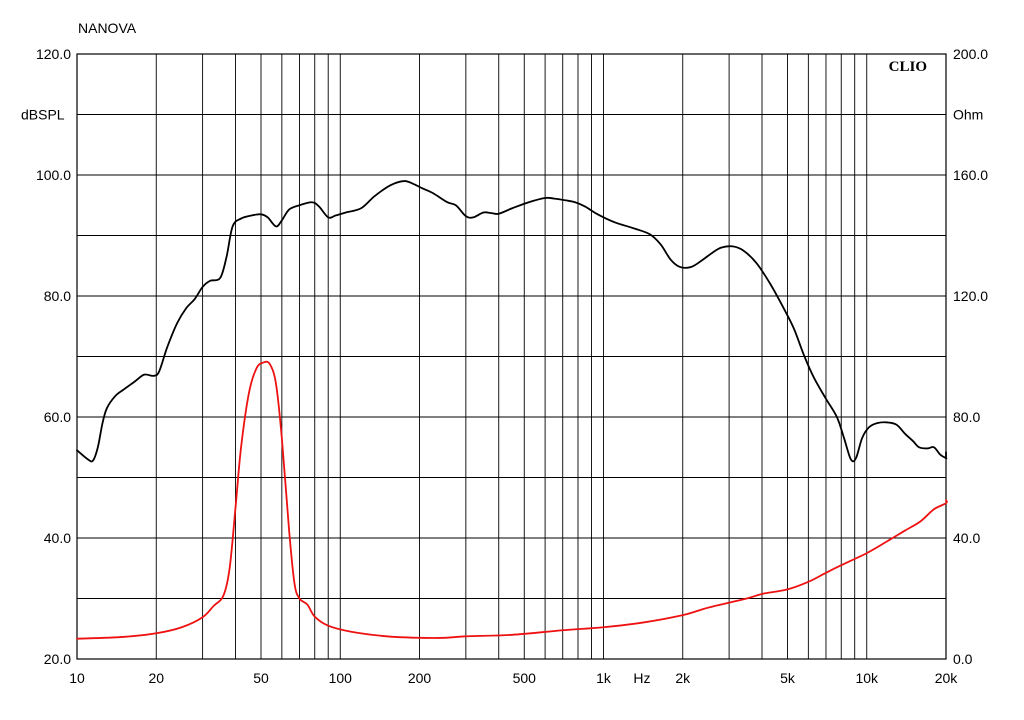 The image size is (1024, 720). What do you see at coordinates (43, 115) in the screenshot?
I see `y-left-axis-label: dBSPL` at bounding box center [43, 115].